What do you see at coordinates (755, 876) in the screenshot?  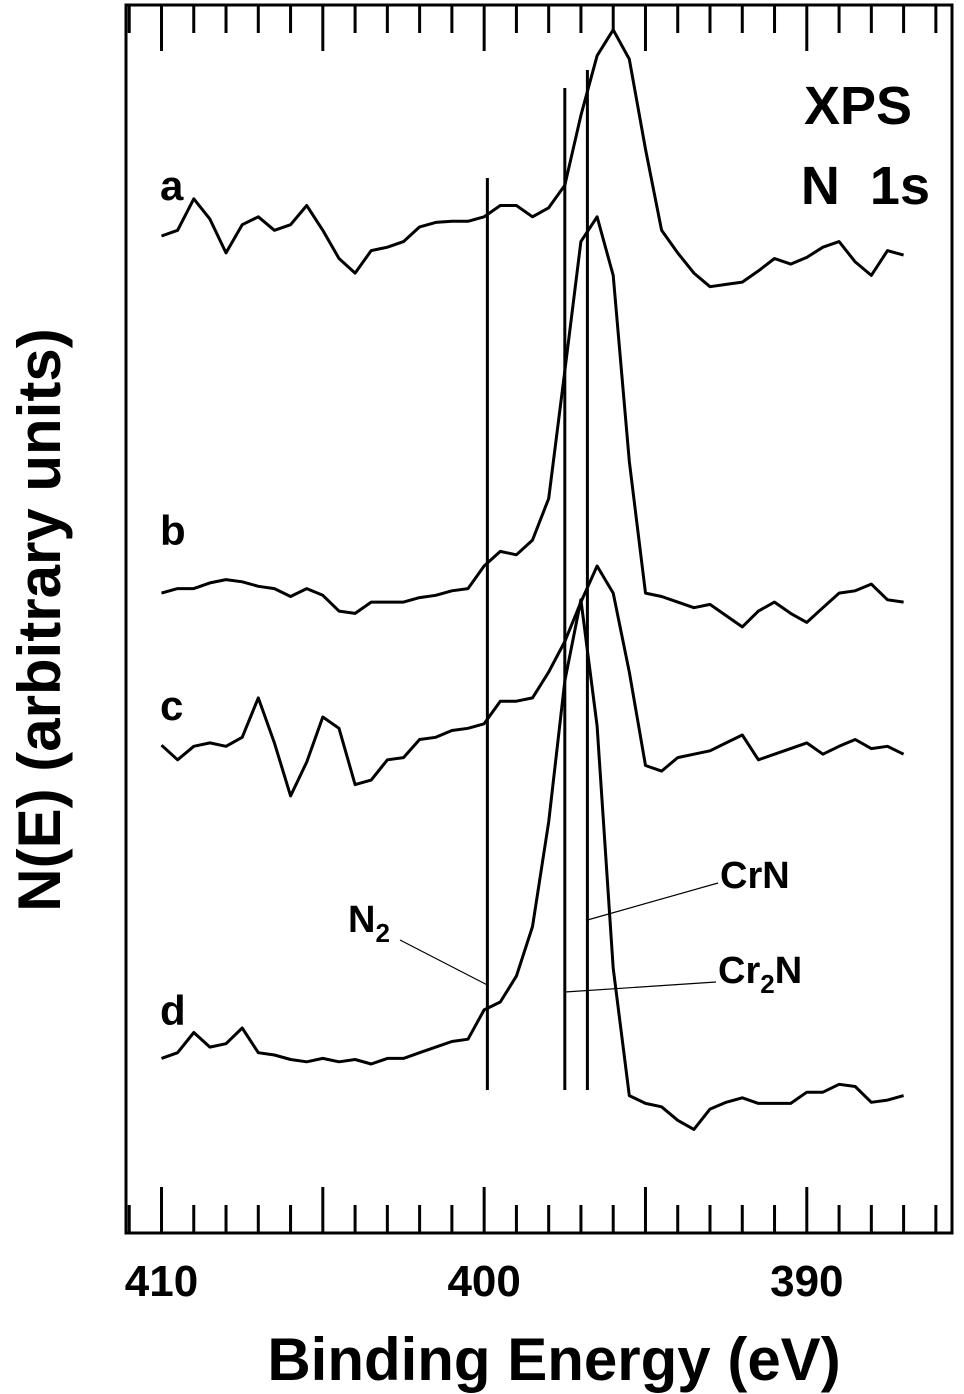 I see `peak-label-crn: CrN` at bounding box center [755, 876].